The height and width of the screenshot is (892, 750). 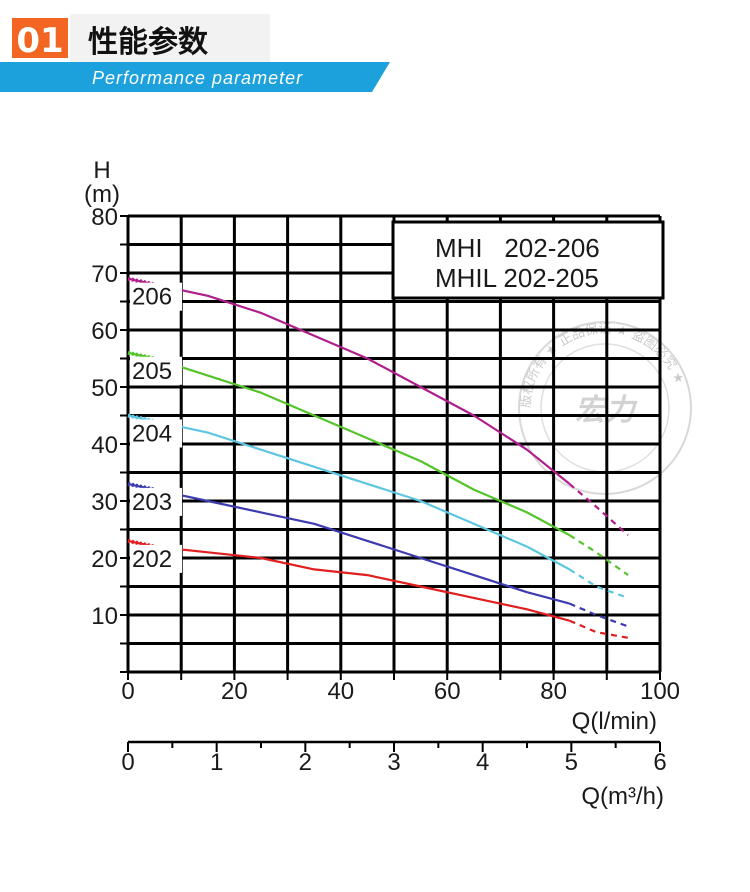 I want to click on y-tick-label: 20, so click(x=104, y=559).